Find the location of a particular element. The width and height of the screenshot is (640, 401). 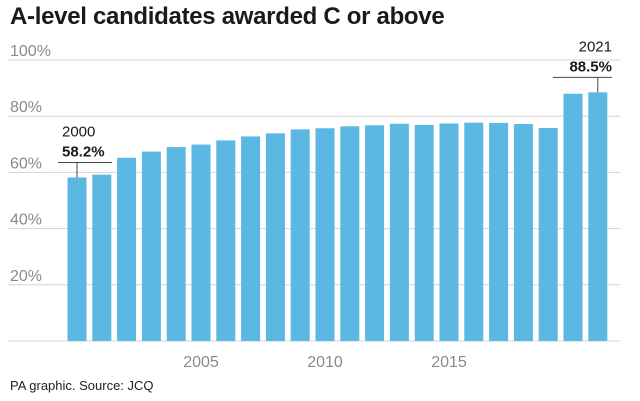

bar-2021 is located at coordinates (598, 216).